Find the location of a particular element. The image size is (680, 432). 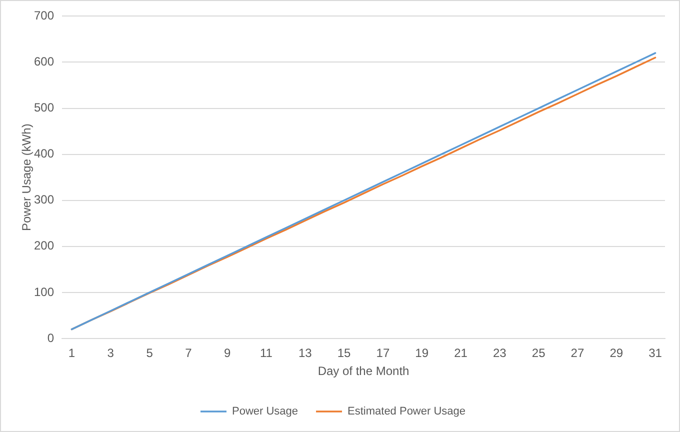

x-tick-label: 3 is located at coordinates (110, 353).